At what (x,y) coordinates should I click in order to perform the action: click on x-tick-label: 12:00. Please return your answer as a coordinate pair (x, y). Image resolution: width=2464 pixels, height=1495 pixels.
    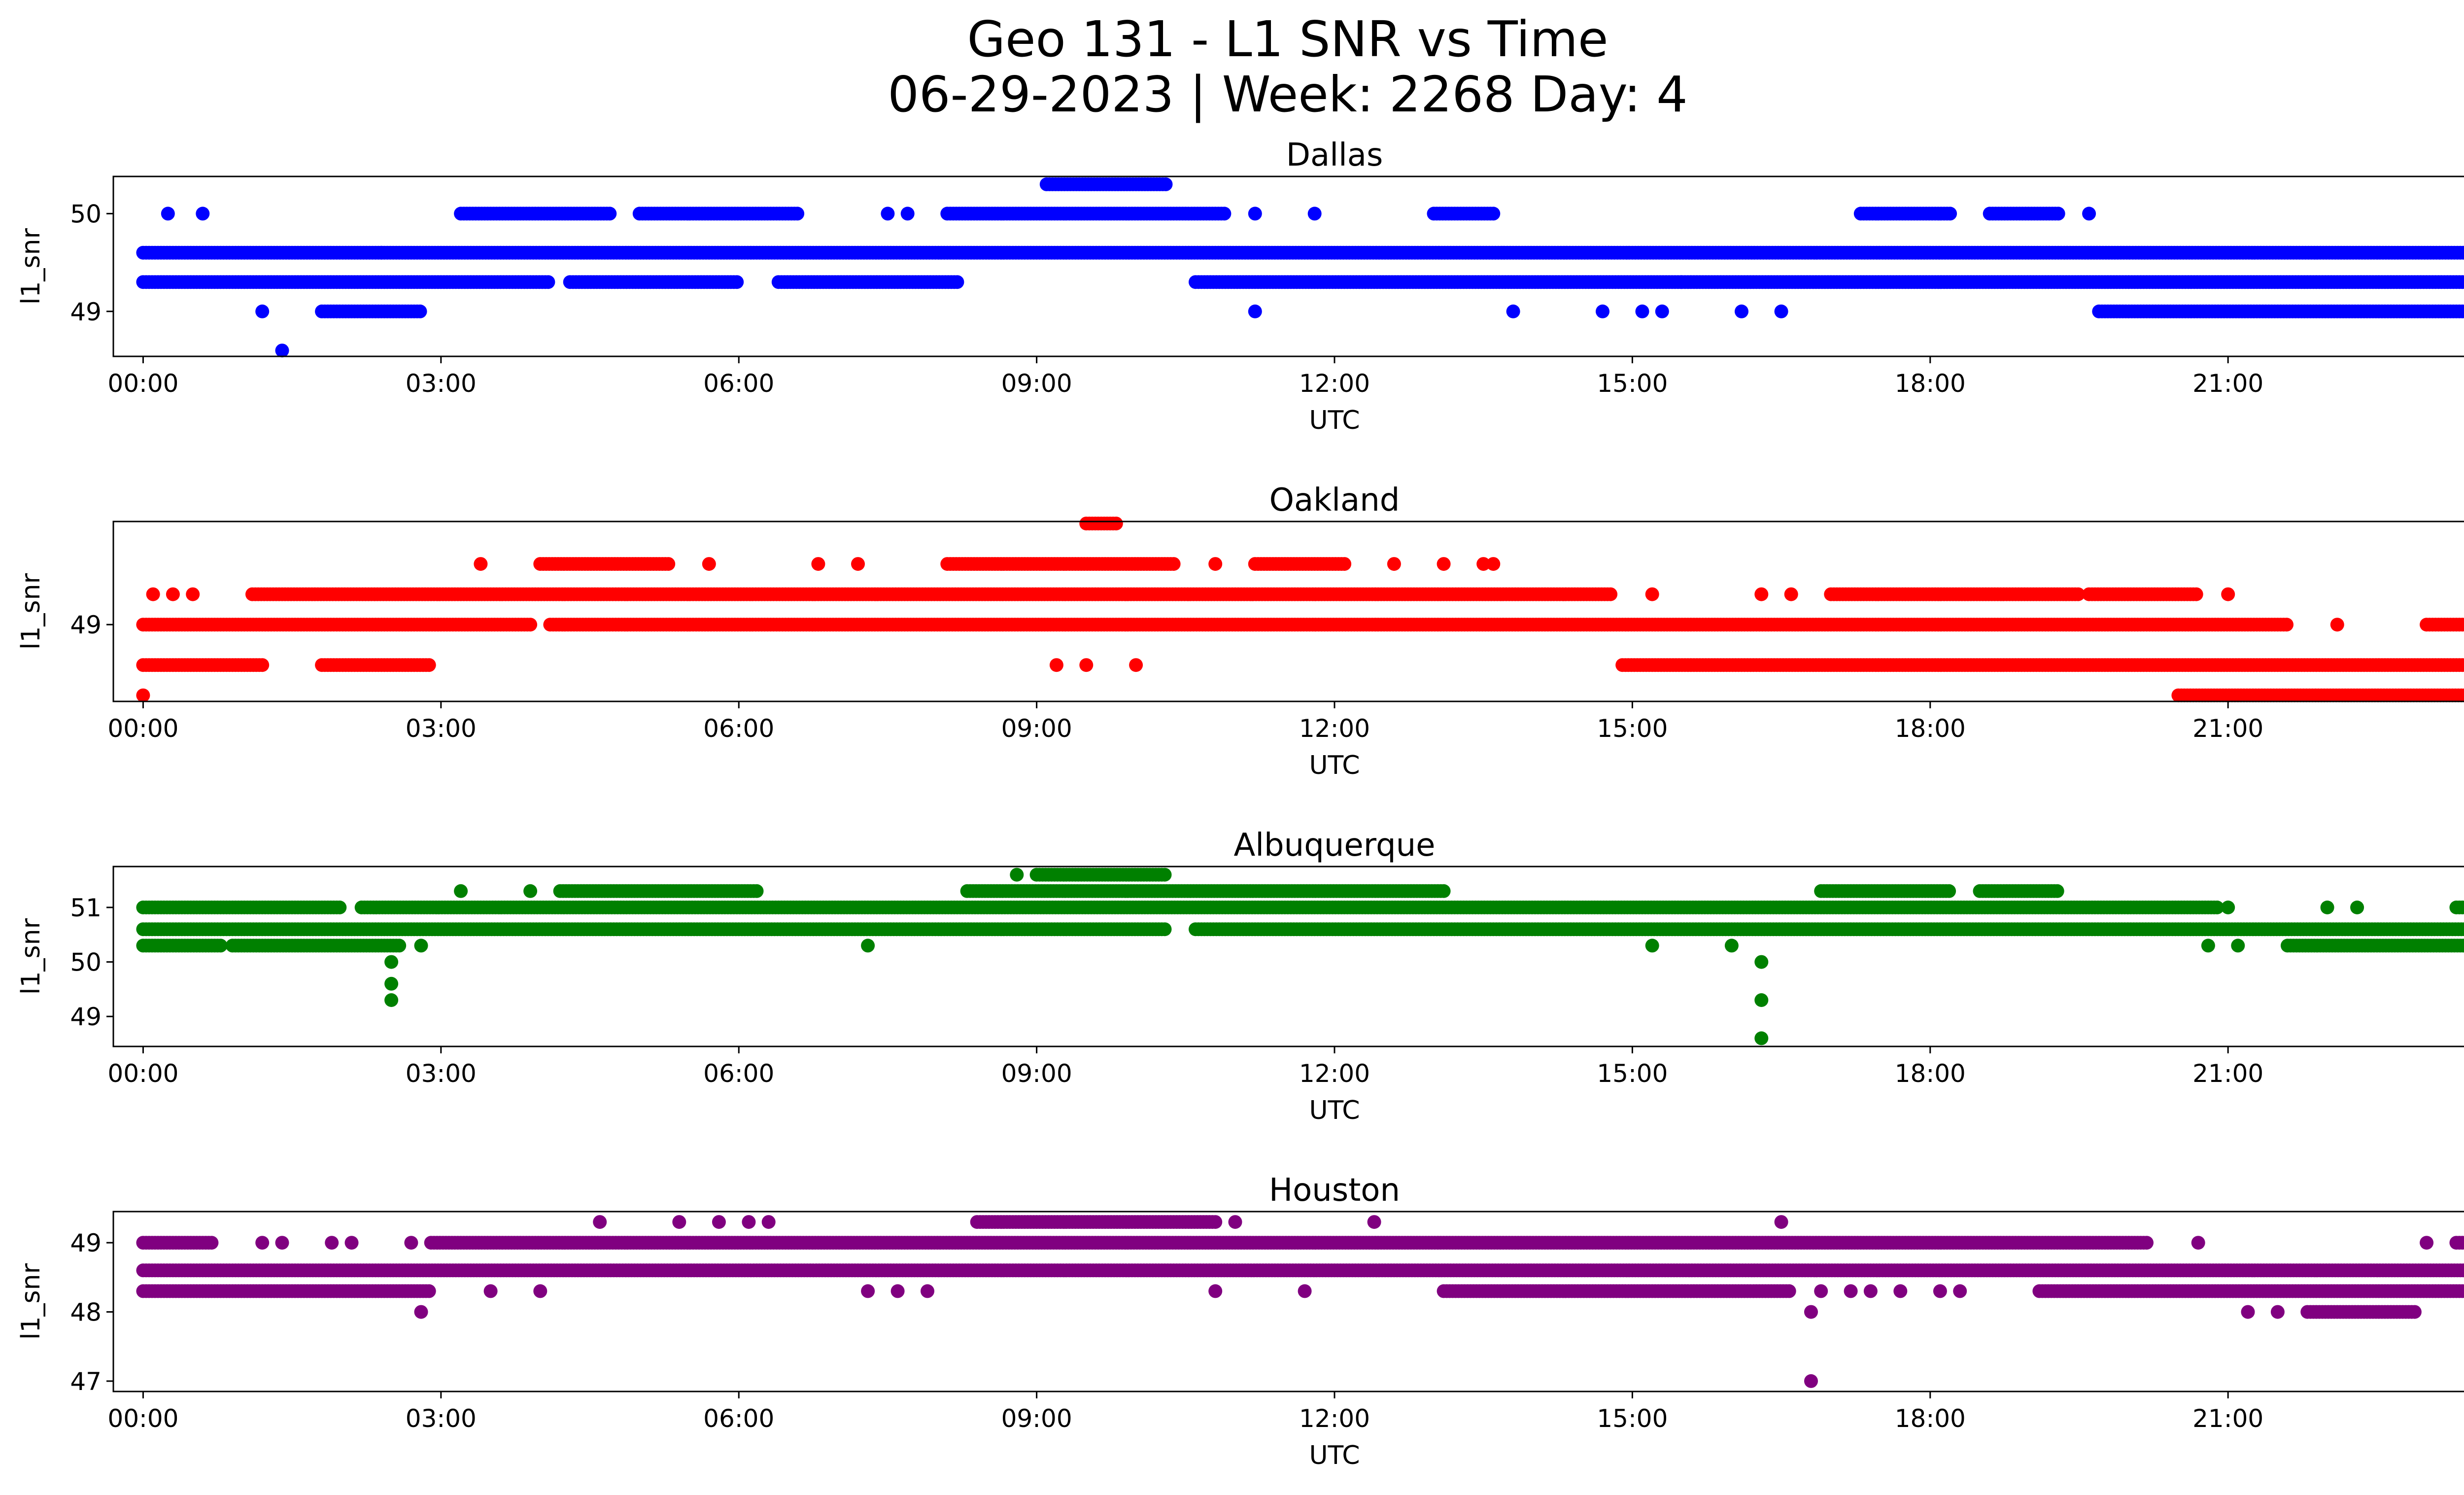
    Looking at the image, I should click on (1334, 383).